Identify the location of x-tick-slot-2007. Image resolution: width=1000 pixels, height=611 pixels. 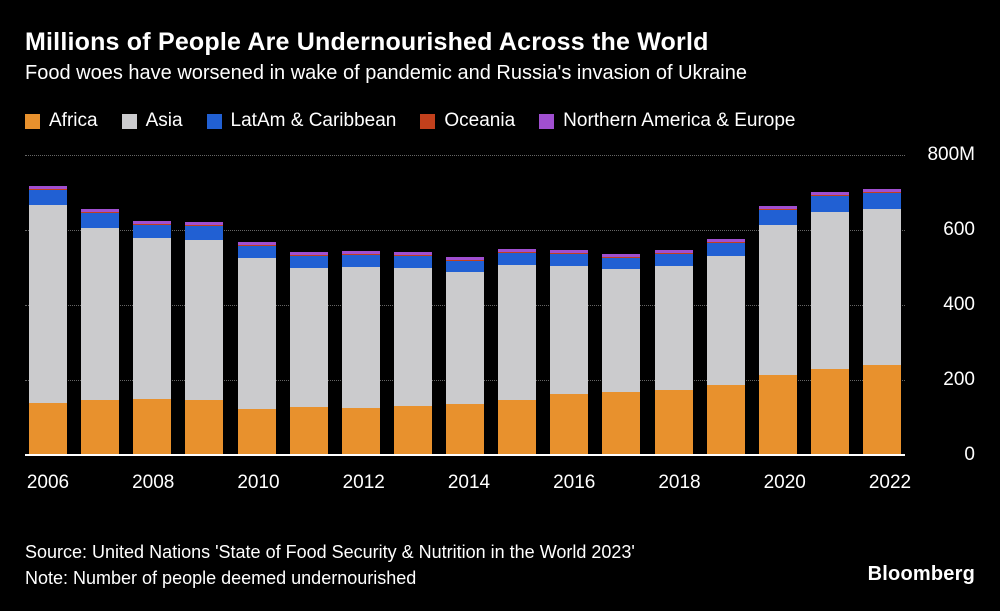
(101, 483).